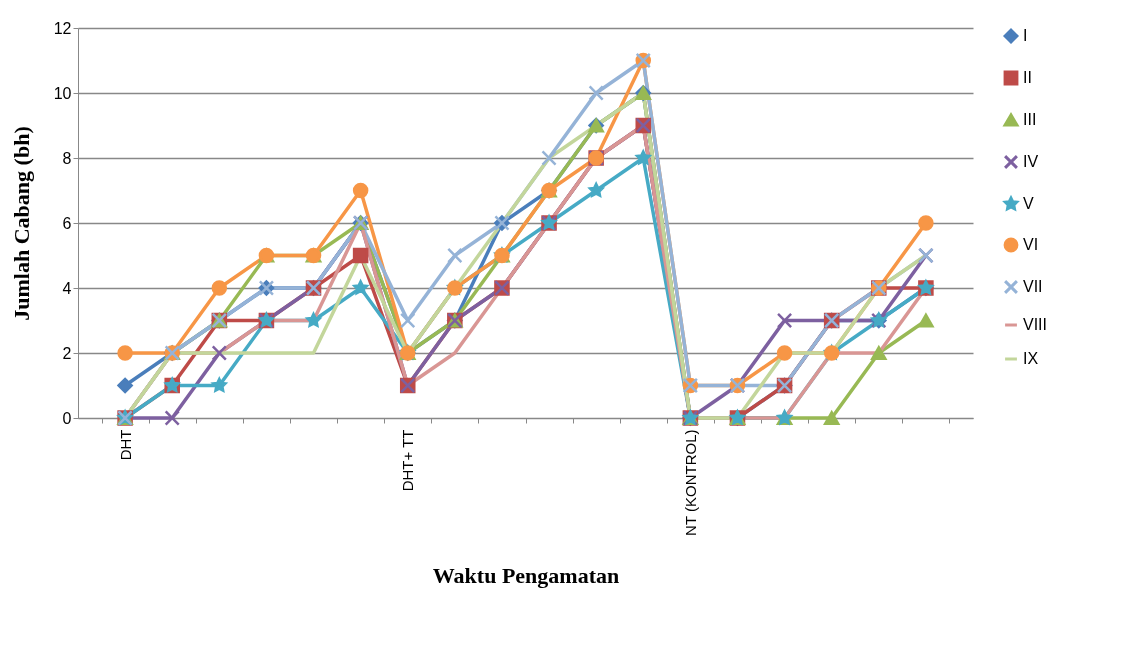  Describe the element at coordinates (67, 223) in the screenshot. I see `y-tick-label: 6` at that location.